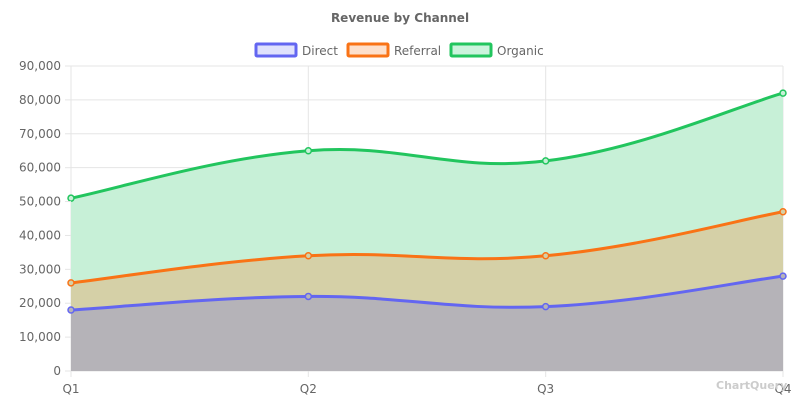 Image resolution: width=800 pixels, height=400 pixels. What do you see at coordinates (427, 293) in the screenshot?
I see `line-direct` at bounding box center [427, 293].